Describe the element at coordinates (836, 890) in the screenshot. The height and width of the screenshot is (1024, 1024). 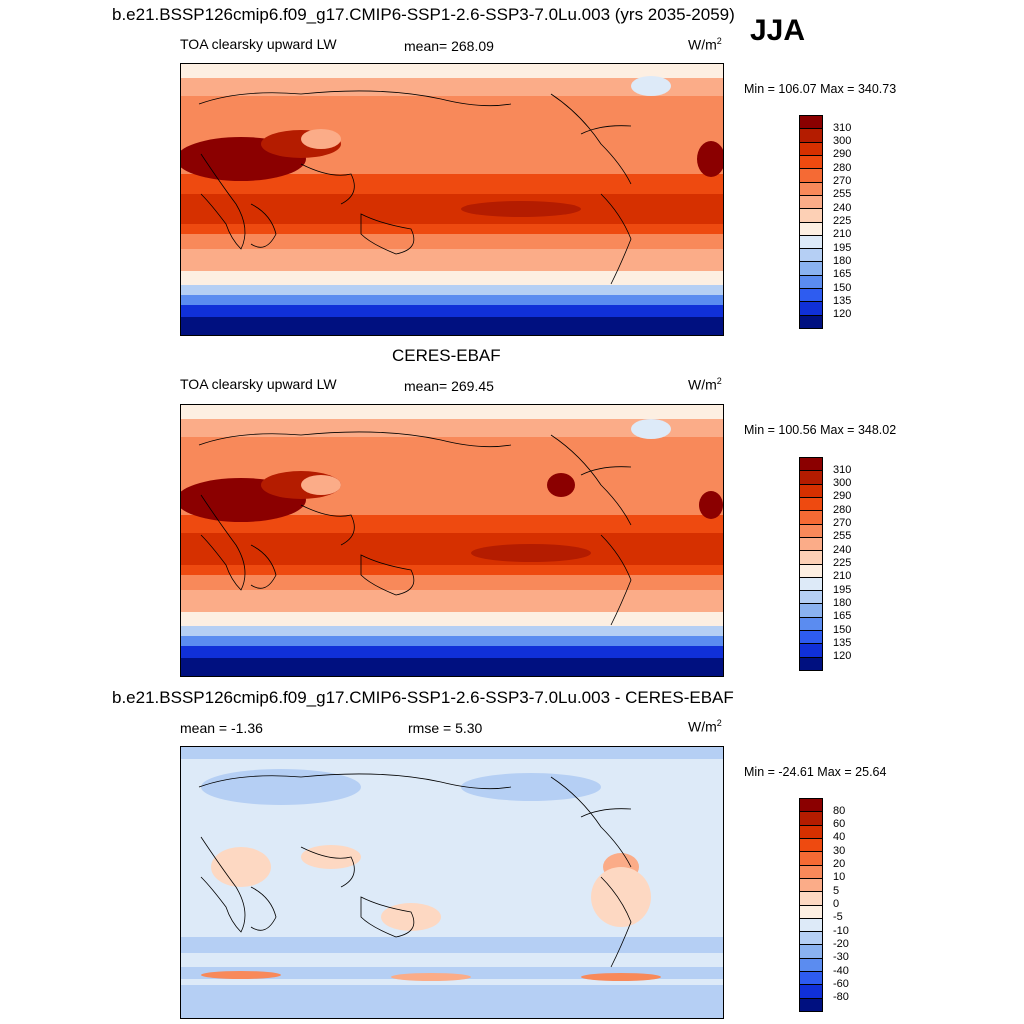
I see `colorbar-tick-label: 5` at that location.